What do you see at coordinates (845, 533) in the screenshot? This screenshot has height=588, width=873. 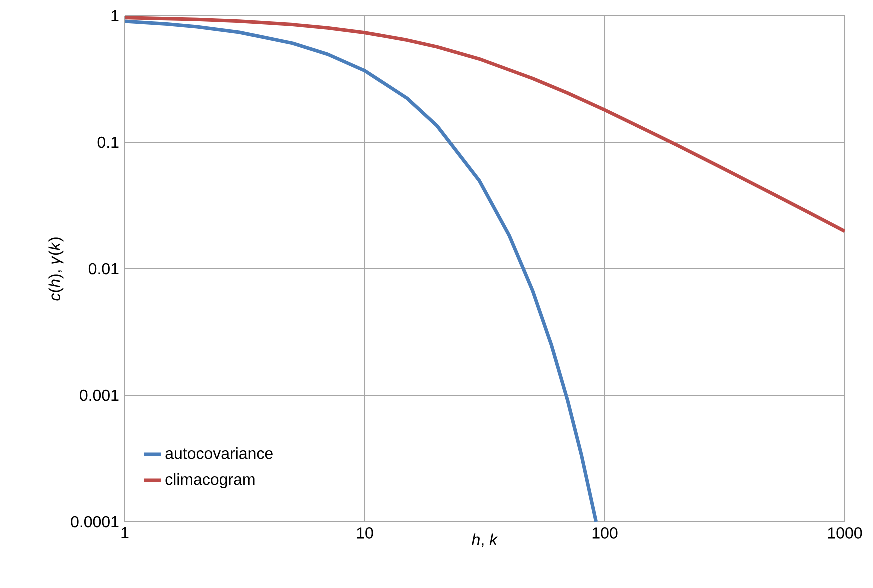 I see `x-tick-label: 1000` at bounding box center [845, 533].